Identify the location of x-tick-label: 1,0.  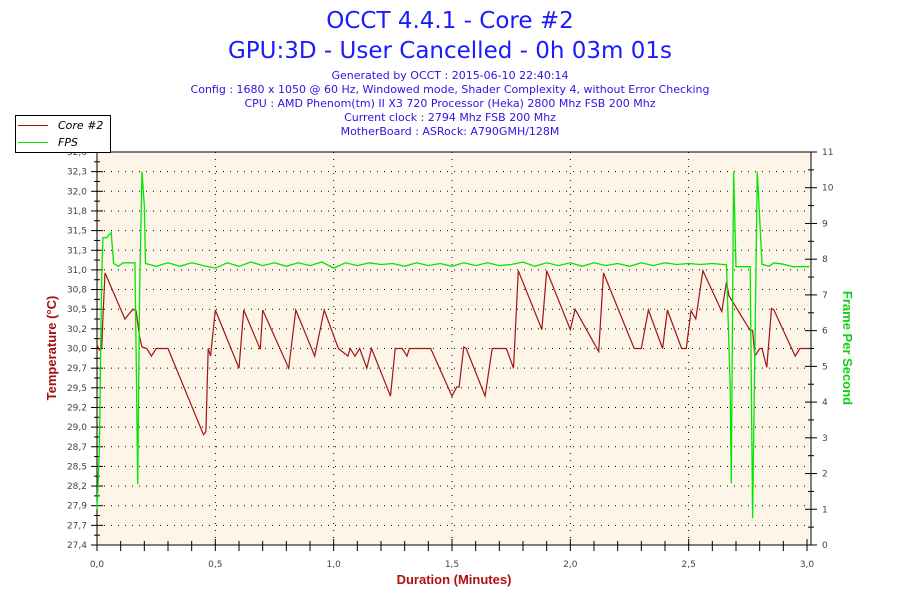
(334, 565).